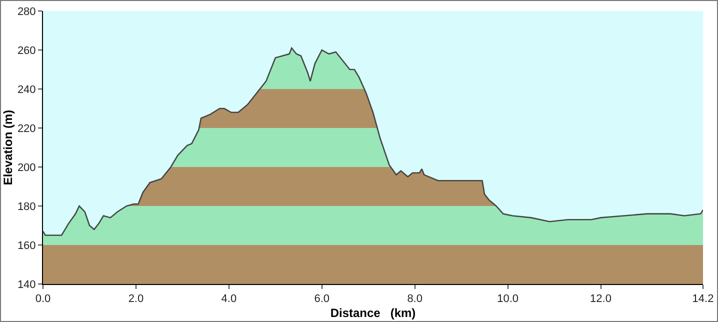  What do you see at coordinates (703, 299) in the screenshot?
I see `x-tick-label: 14.2` at bounding box center [703, 299].